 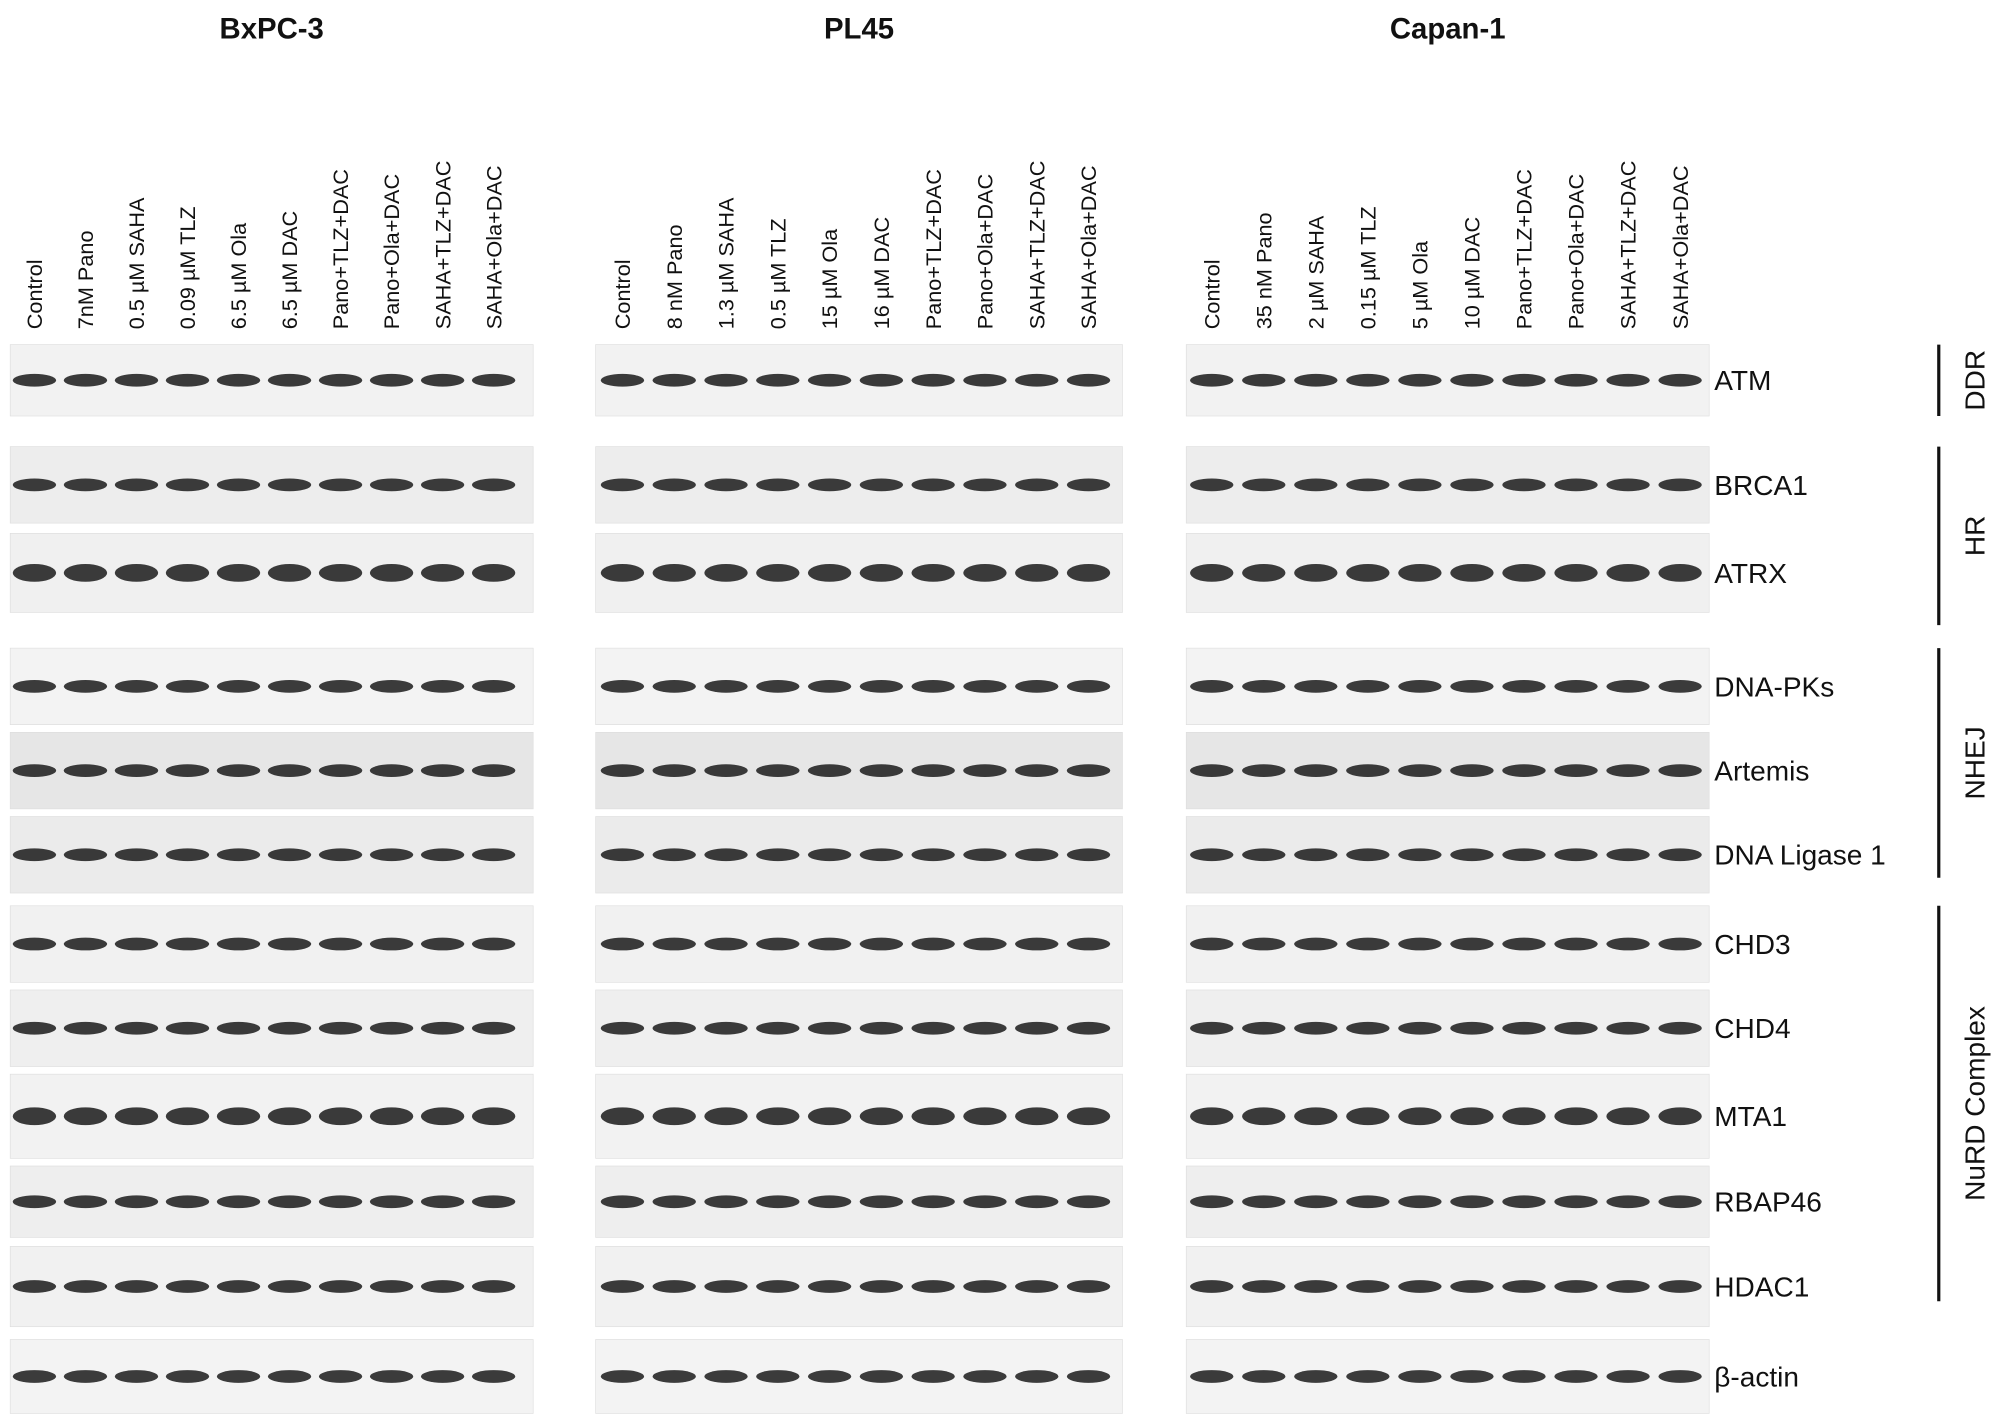 I want to click on lane-label: 8 nM Pano, so click(x=674, y=276).